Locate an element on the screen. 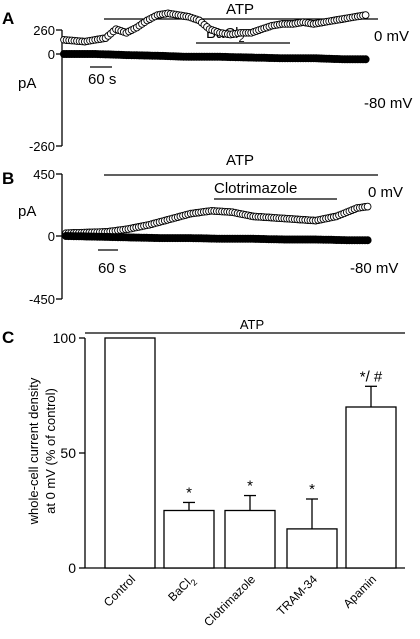 This screenshot has width=420, height=639. panel-b-clotrimazole-label: Clotrimazole is located at coordinates (255, 188).